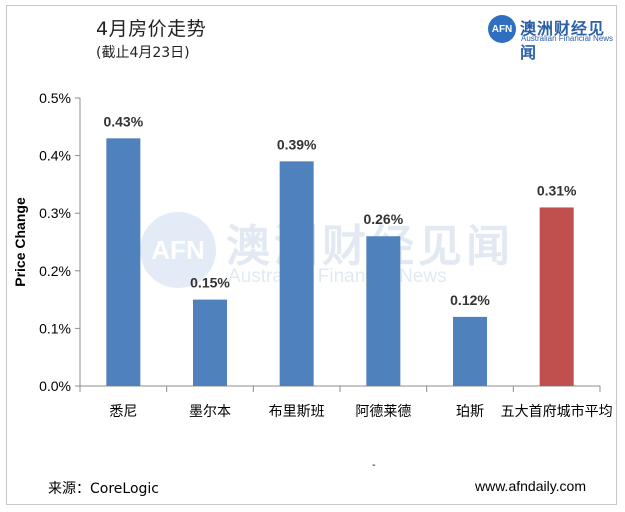  Describe the element at coordinates (557, 411) in the screenshot. I see `x-tick-label: 五大首府城市平均` at that location.